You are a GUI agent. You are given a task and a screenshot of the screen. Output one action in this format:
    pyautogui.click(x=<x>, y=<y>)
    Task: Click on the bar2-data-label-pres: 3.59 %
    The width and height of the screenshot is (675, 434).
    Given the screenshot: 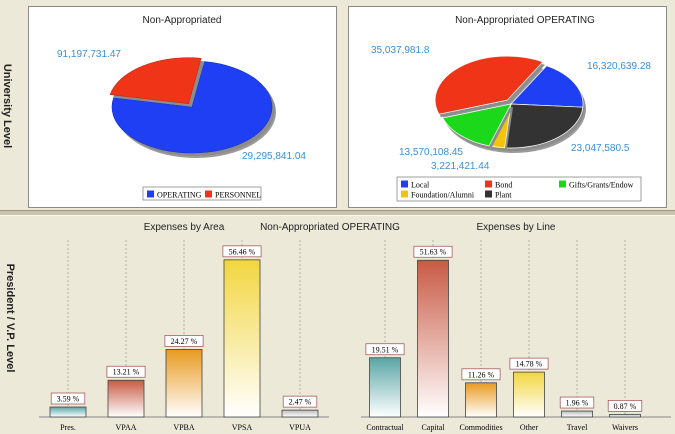 What is the action you would take?
    pyautogui.click(x=68, y=399)
    